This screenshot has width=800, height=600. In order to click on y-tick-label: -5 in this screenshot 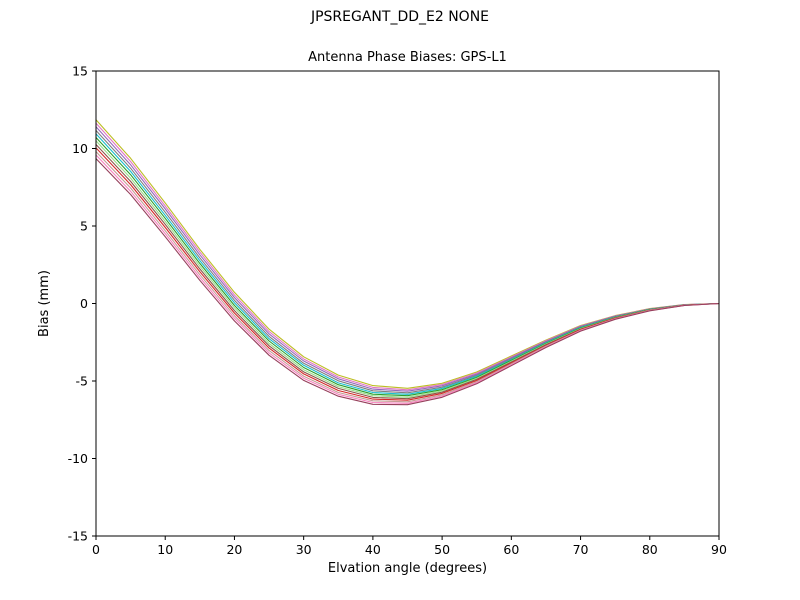, I will do `click(82, 381)`.